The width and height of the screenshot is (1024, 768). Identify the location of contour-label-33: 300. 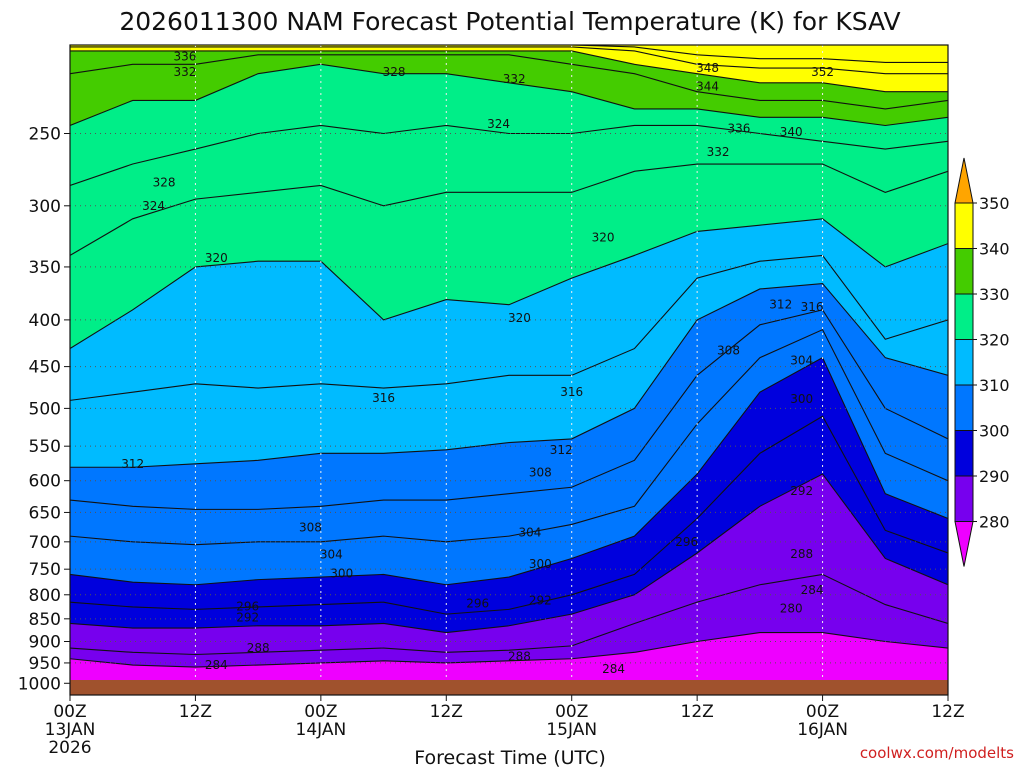
(341, 573).